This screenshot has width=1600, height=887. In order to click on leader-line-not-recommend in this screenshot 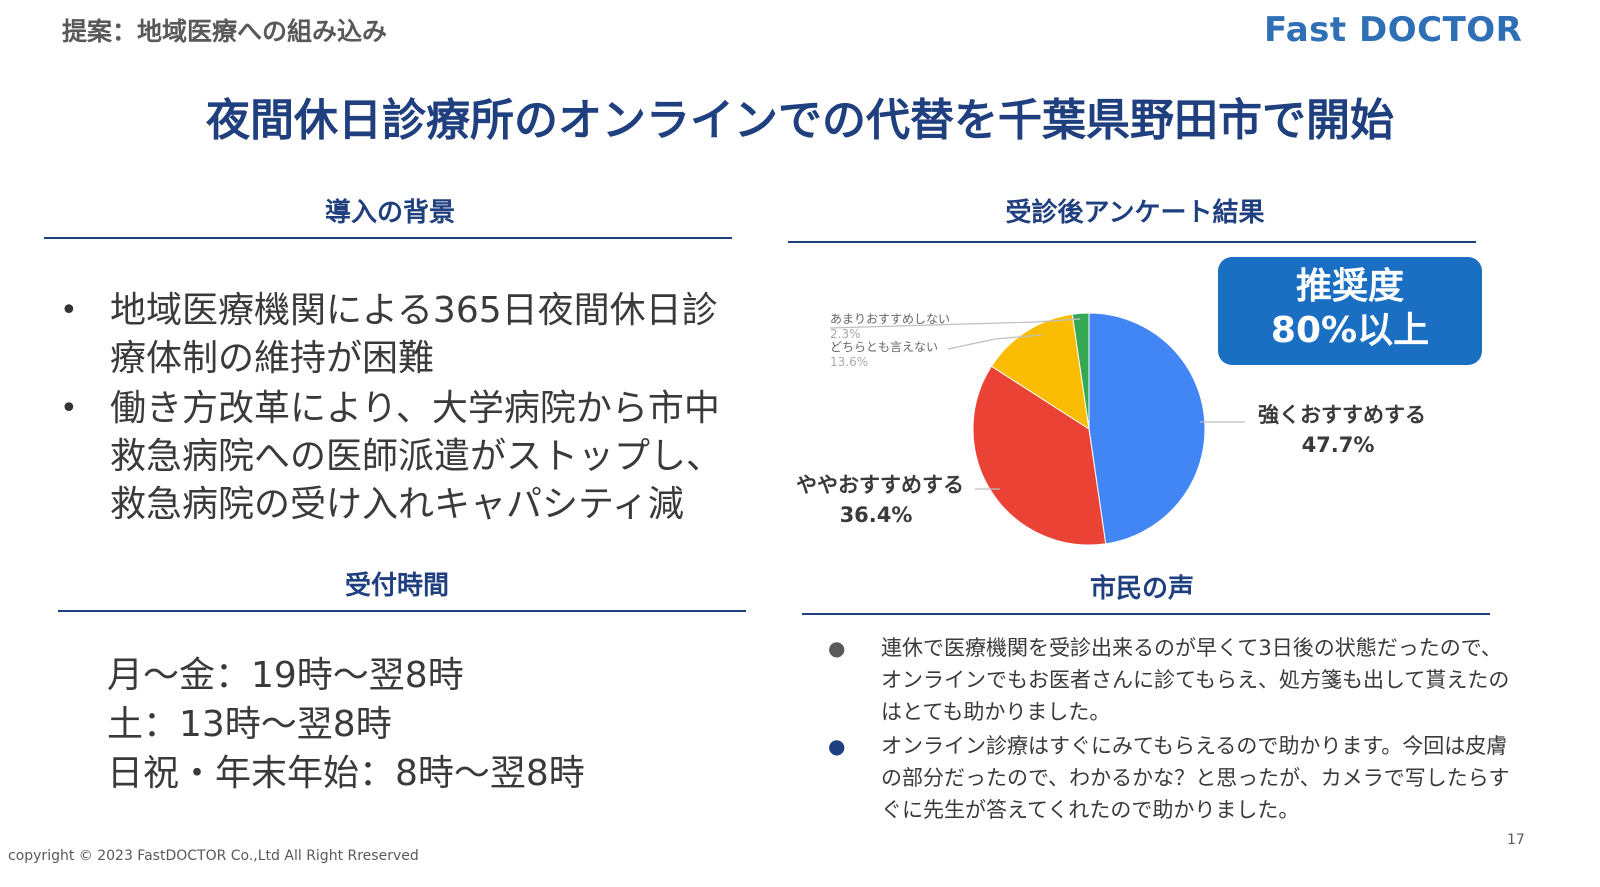, I will do `click(955, 323)`.